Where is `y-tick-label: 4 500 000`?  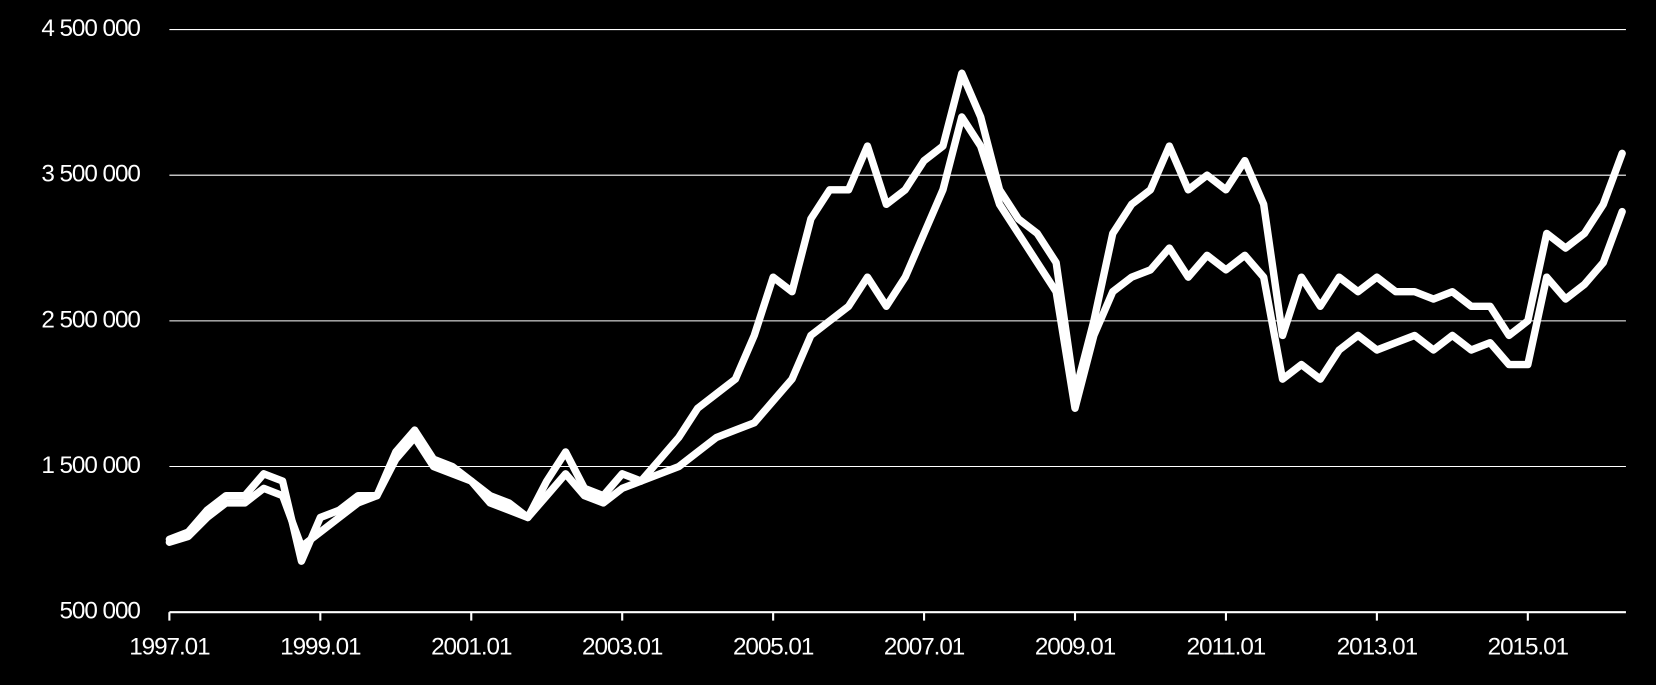 y-tick-label: 4 500 000 is located at coordinates (90, 28).